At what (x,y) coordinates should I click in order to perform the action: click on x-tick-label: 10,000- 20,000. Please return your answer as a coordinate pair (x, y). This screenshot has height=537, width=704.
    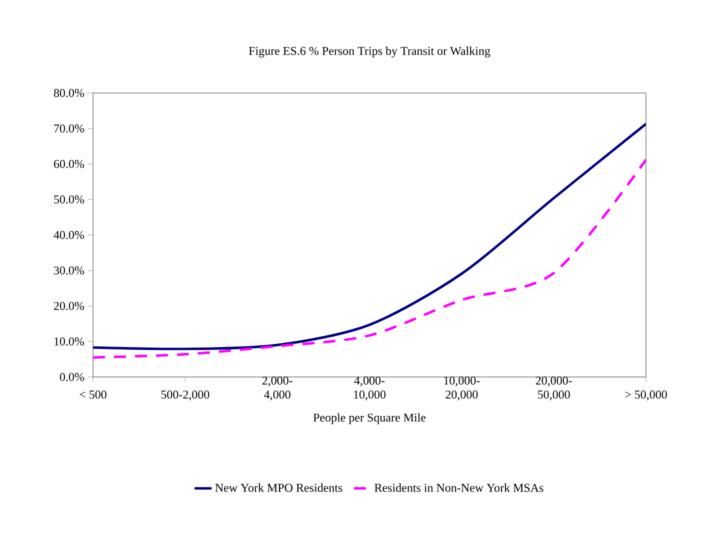
    Looking at the image, I should click on (462, 388).